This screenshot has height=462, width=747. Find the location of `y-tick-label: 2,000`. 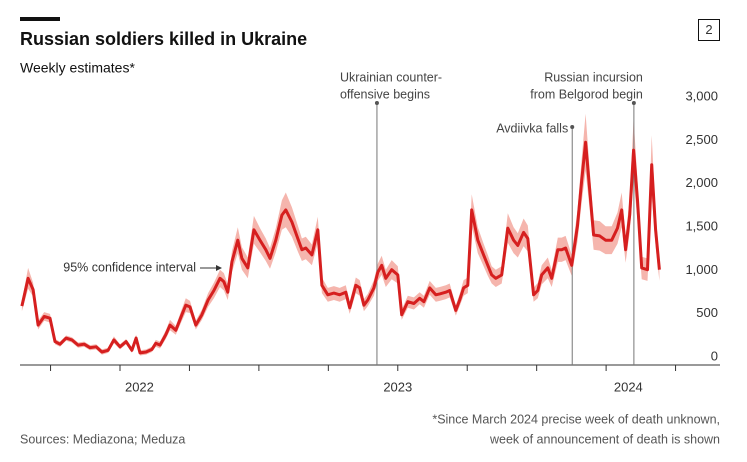

y-tick-label: 2,000 is located at coordinates (701, 182).